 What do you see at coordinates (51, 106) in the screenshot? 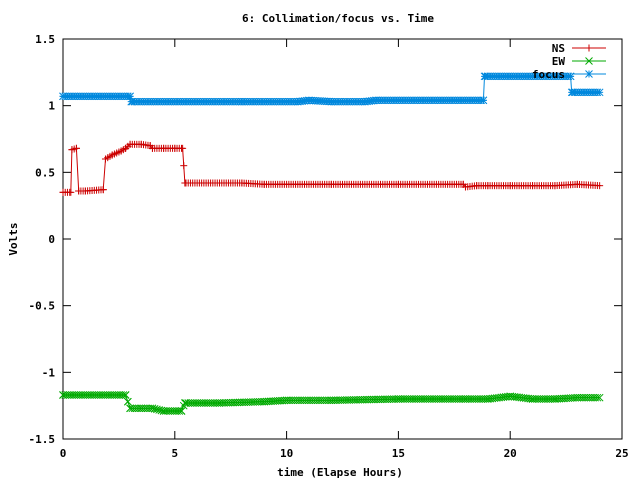
I see `y-tick-label: 1` at bounding box center [51, 106].